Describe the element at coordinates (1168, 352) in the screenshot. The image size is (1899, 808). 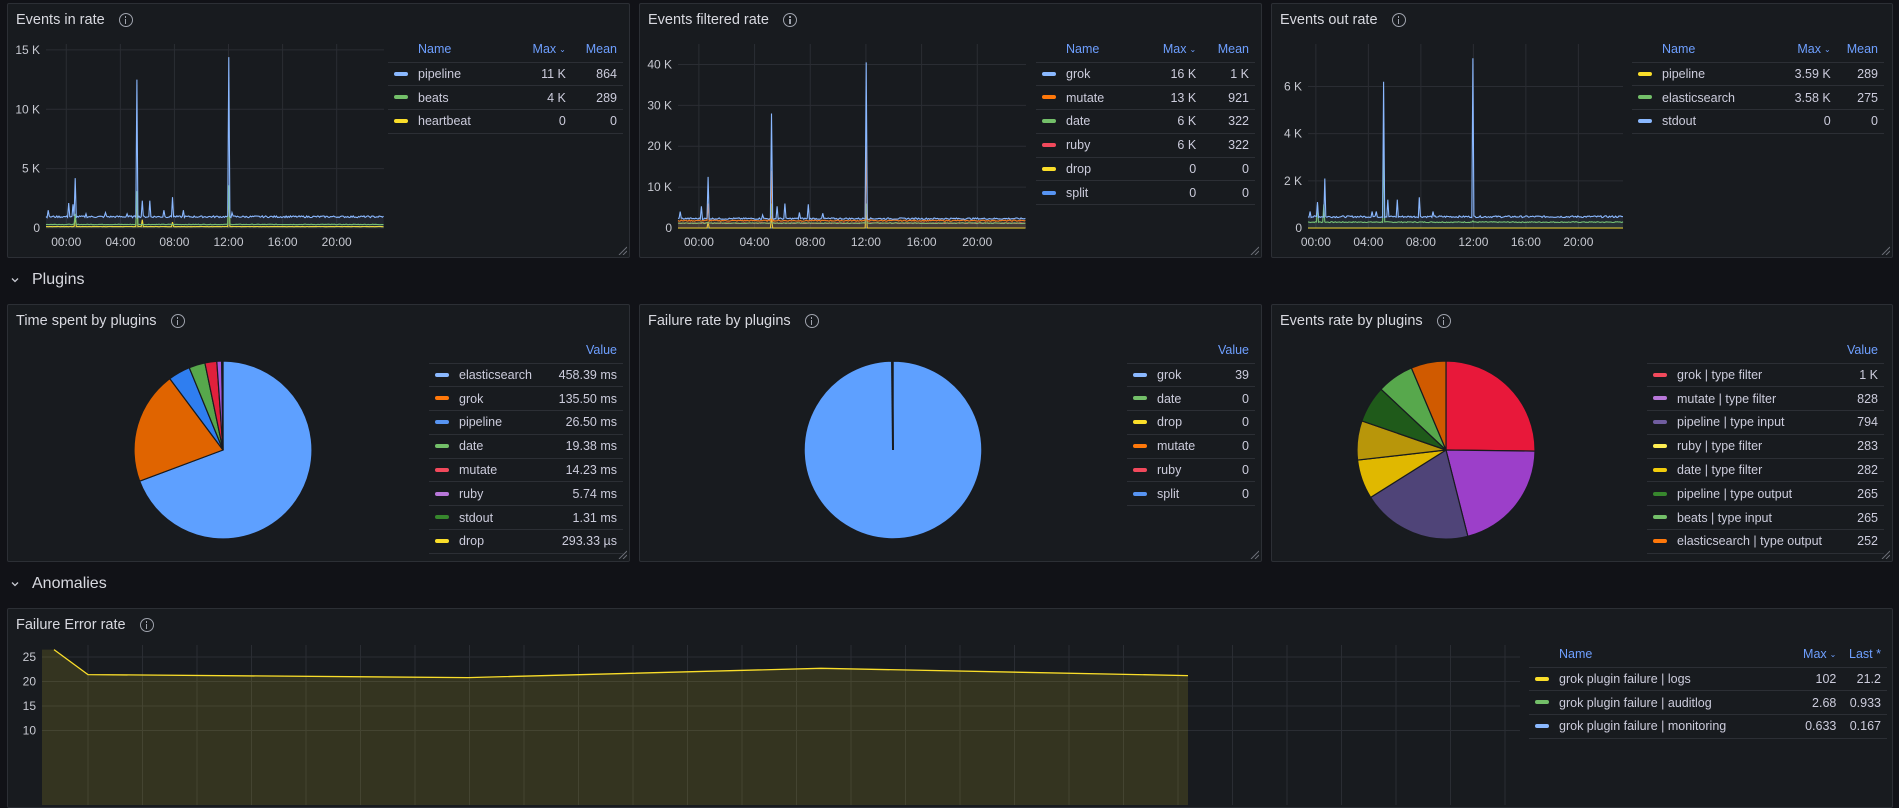
I see `legend-header-name` at that location.